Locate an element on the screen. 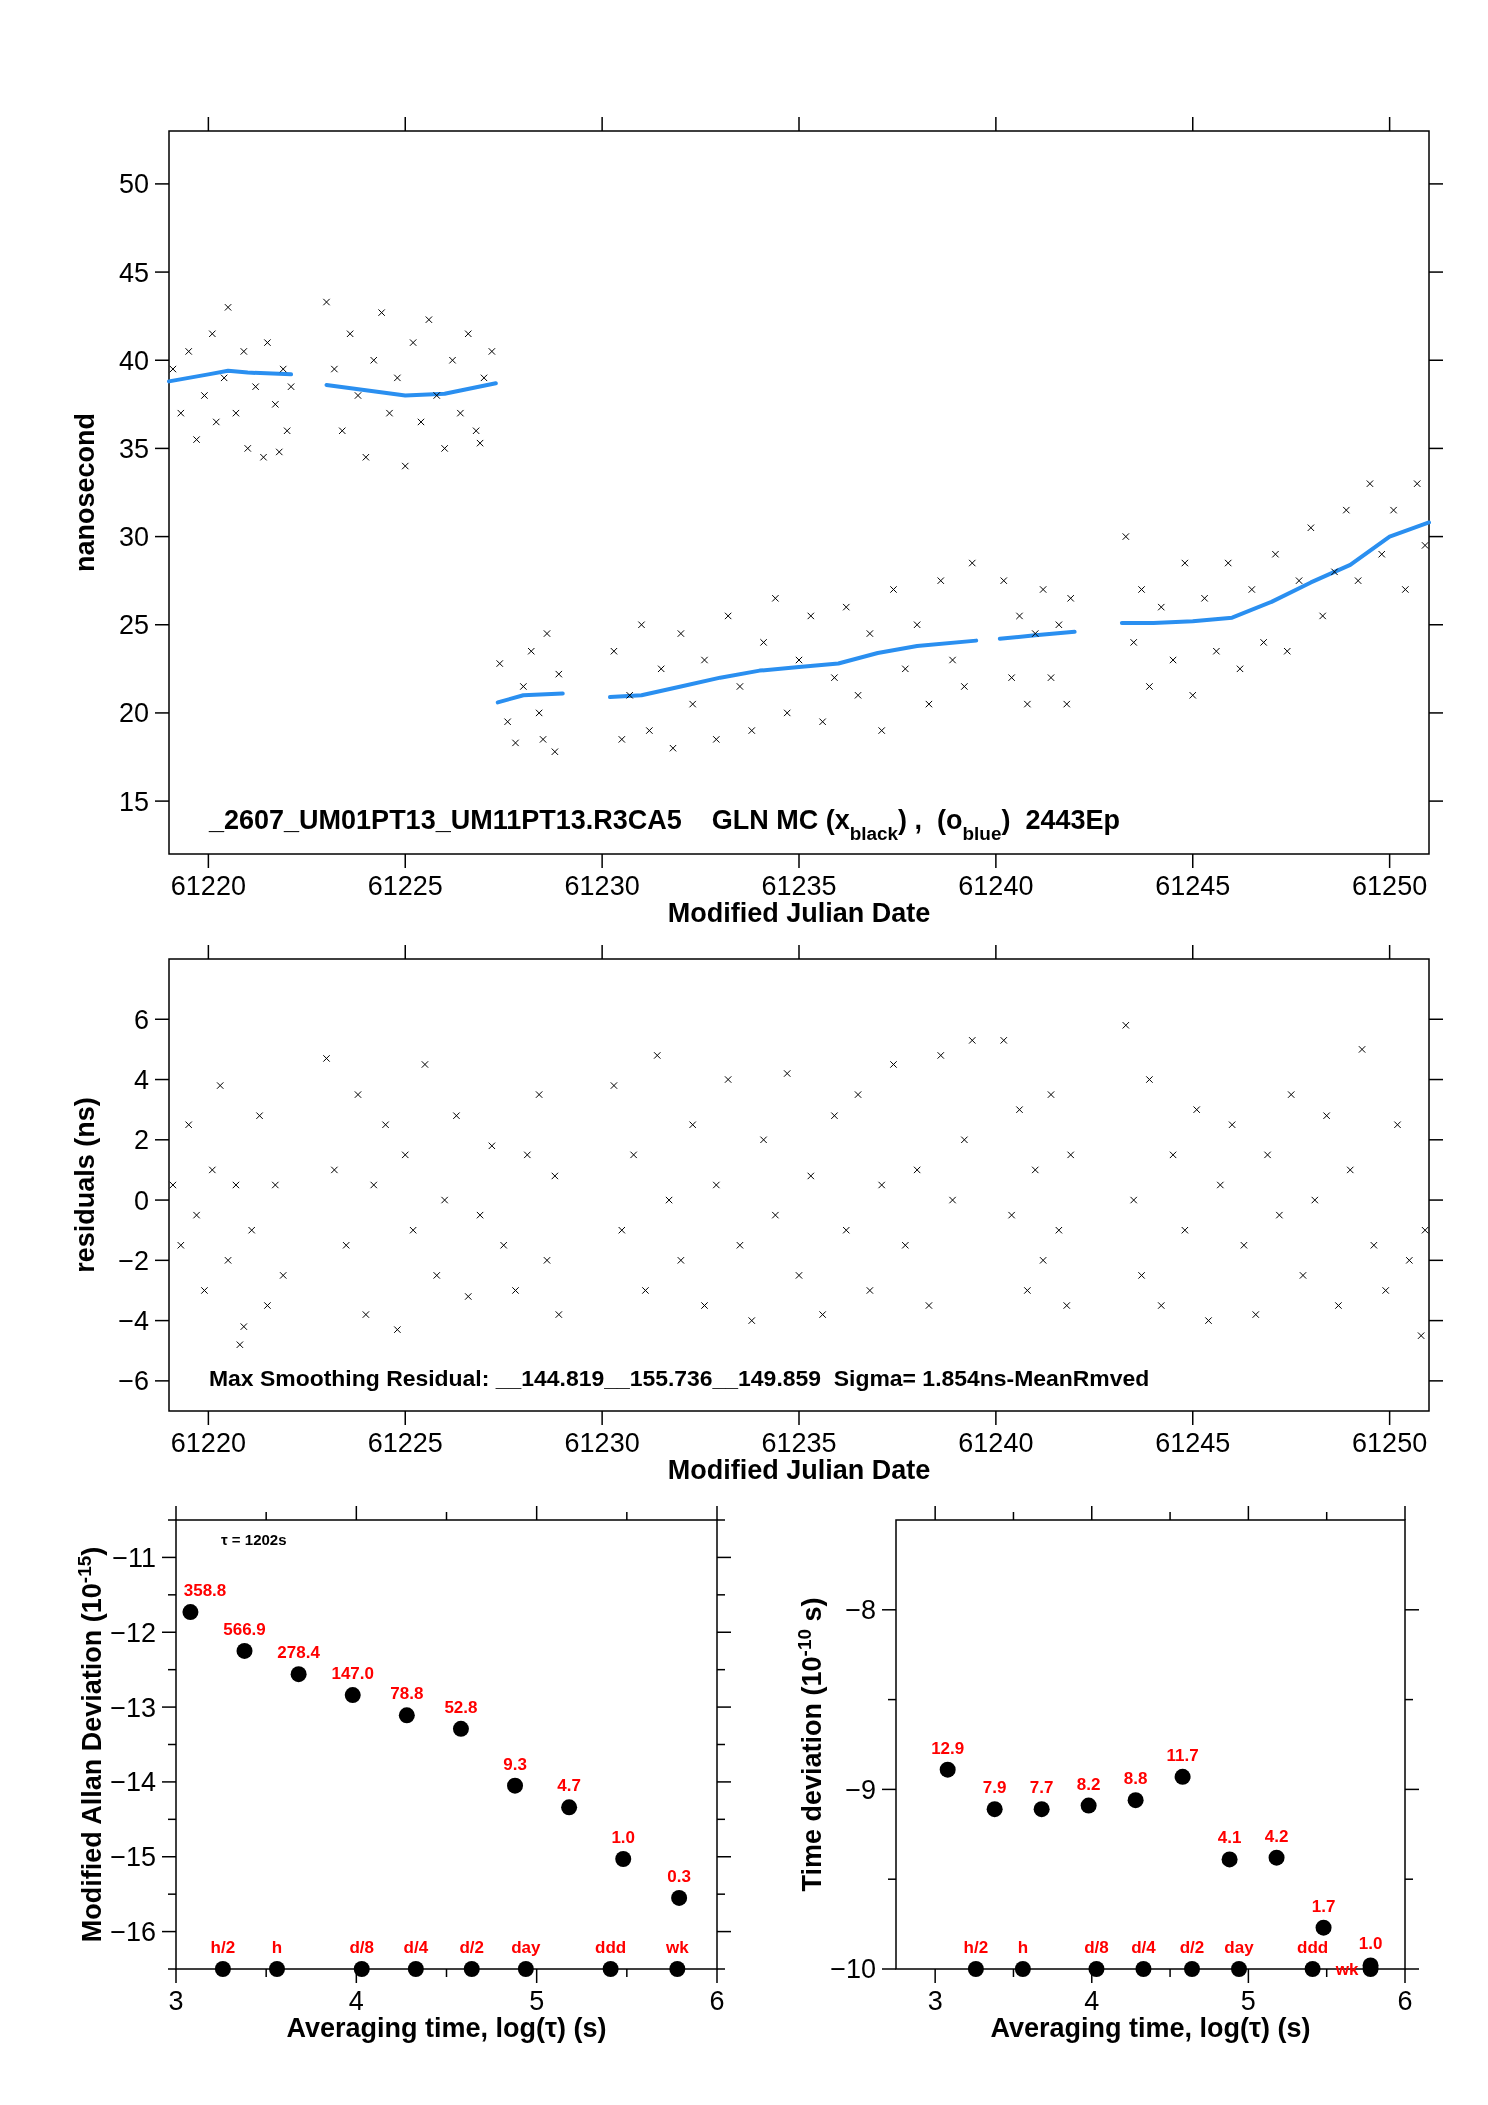 Image resolution: width=1488 pixels, height=2105 pixels. y-tick-label: 15 is located at coordinates (133, 801).